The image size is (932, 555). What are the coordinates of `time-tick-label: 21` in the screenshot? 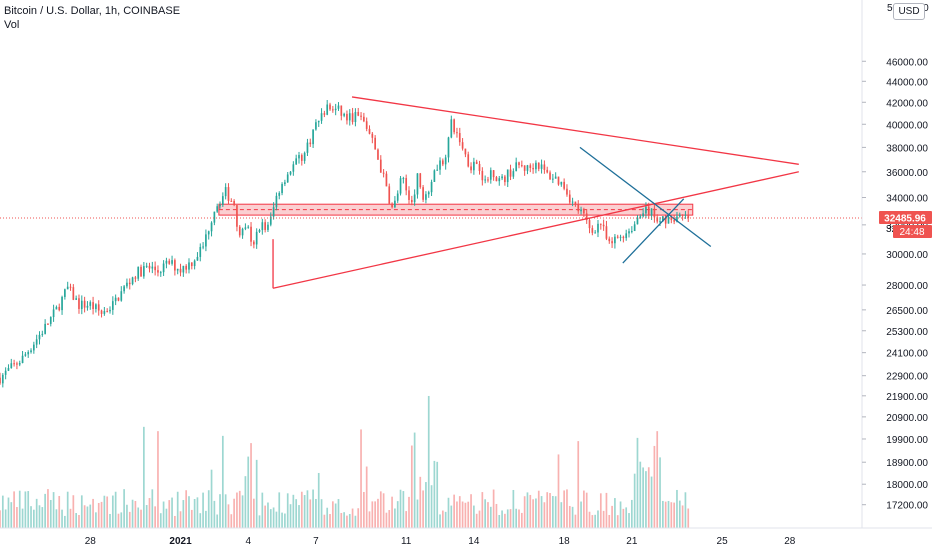 It's located at (632, 541).